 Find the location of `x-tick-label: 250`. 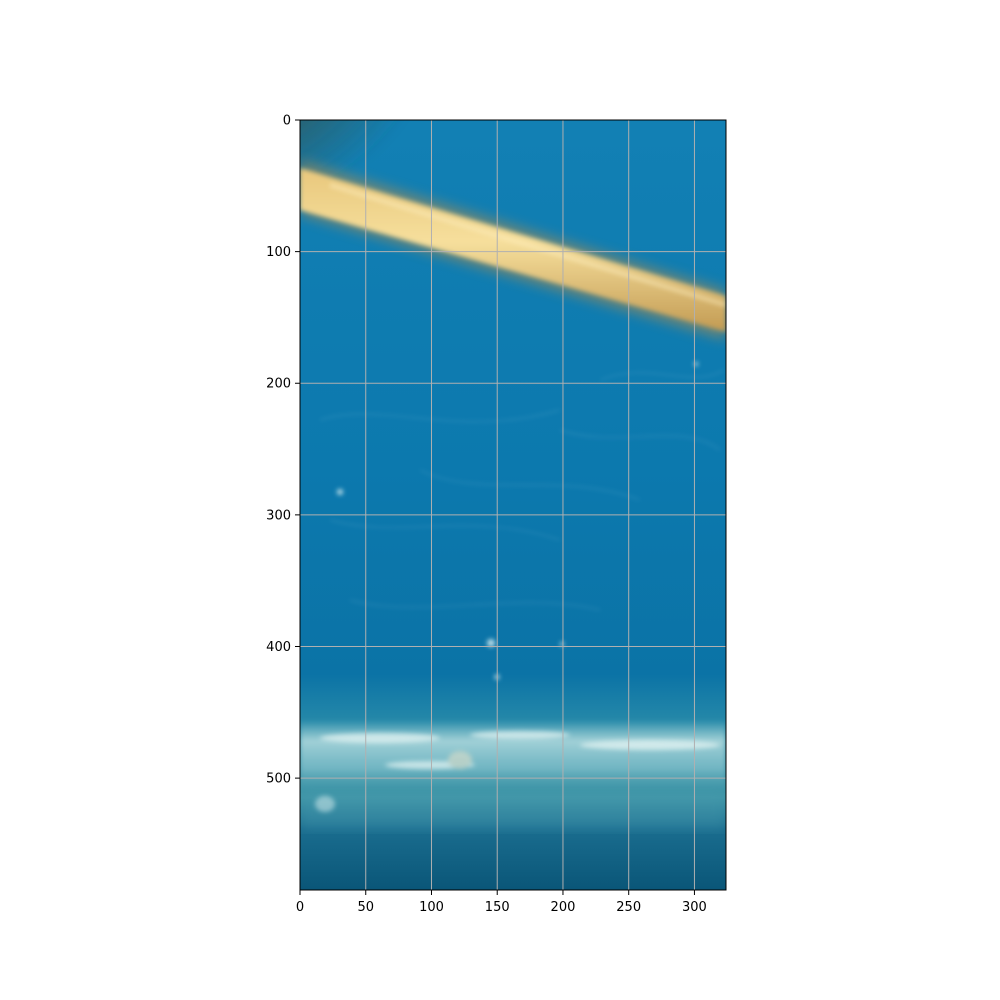

x-tick-label: 250 is located at coordinates (628, 907).